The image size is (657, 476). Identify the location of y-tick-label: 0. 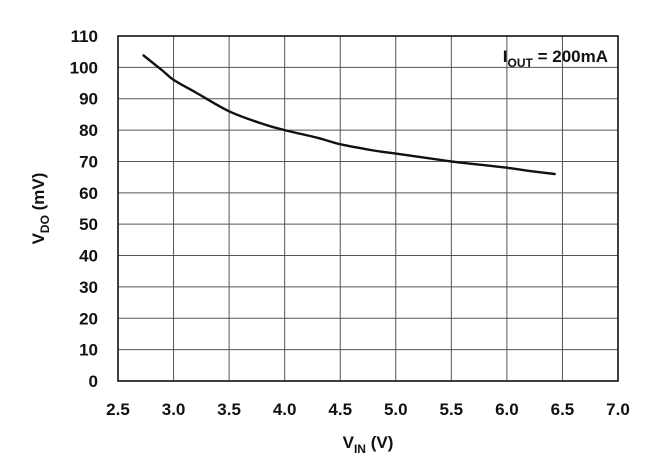
(93, 381).